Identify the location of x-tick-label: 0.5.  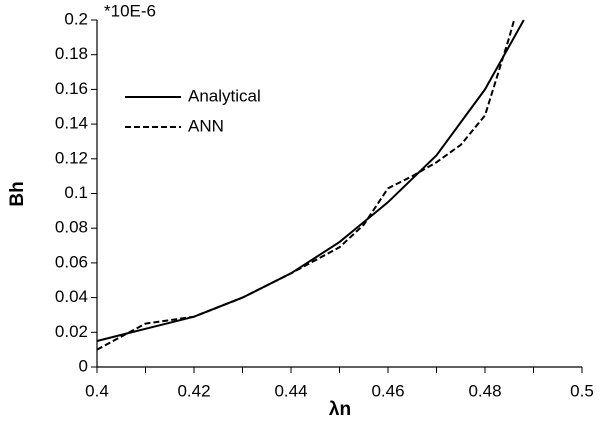
(582, 390).